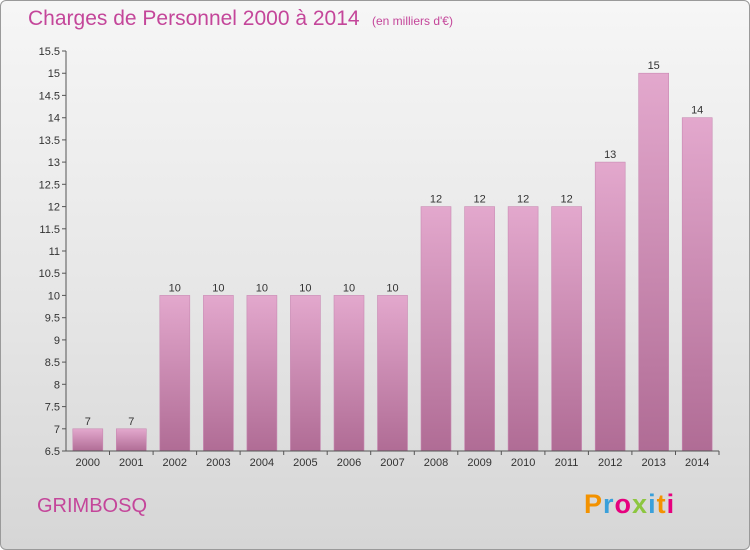 This screenshot has height=550, width=750. What do you see at coordinates (654, 66) in the screenshot?
I see `value-label-2013: 15` at bounding box center [654, 66].